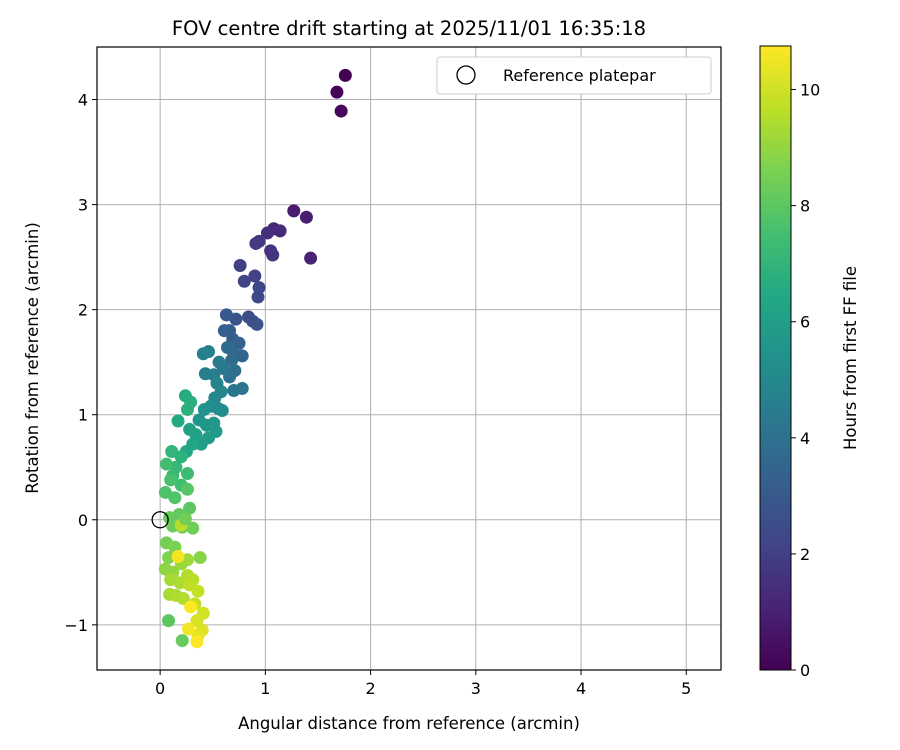 The height and width of the screenshot is (750, 900). What do you see at coordinates (805, 322) in the screenshot?
I see `colorbar-tick-label: 6` at bounding box center [805, 322].